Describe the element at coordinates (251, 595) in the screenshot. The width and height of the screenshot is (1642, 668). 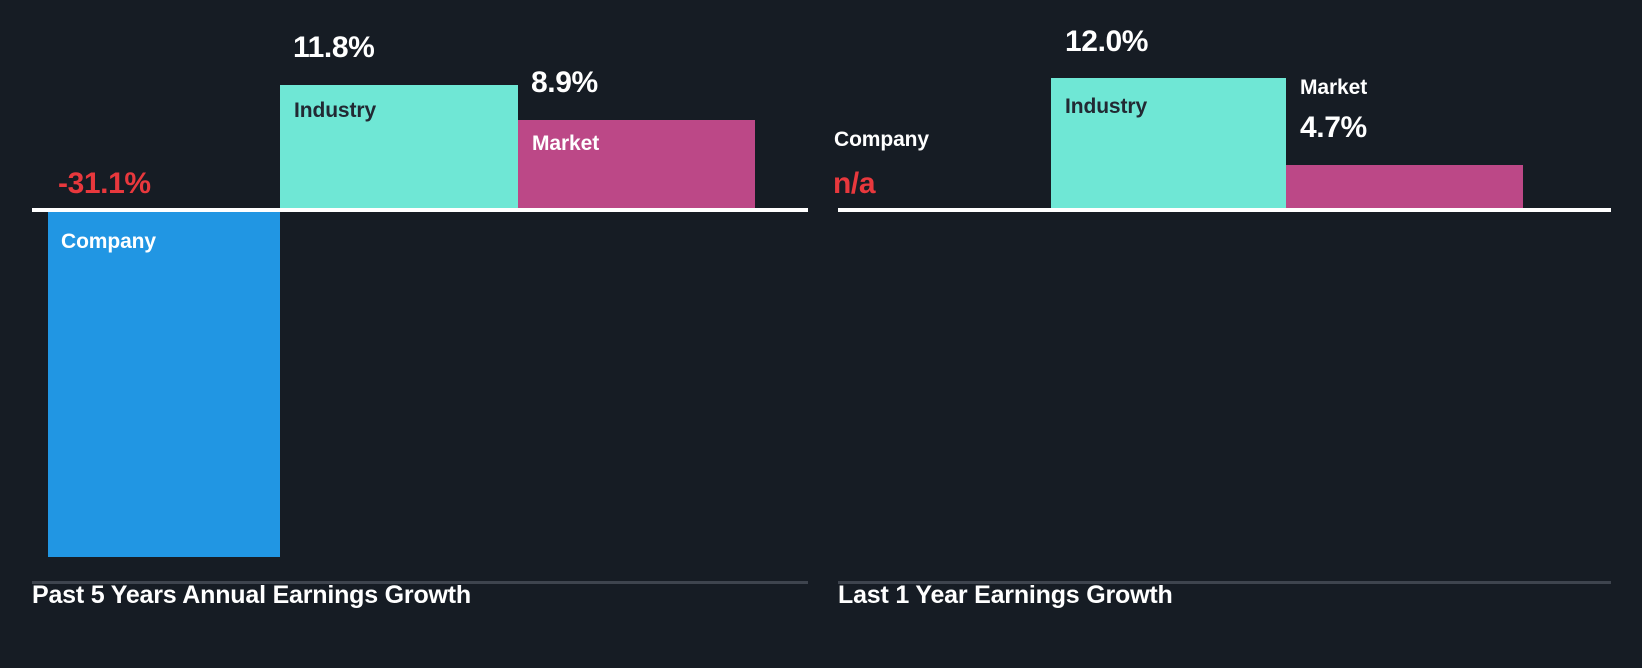
I see `panel-title-past-5-years: Past 5 Years Annual Earnings Growth` at that location.